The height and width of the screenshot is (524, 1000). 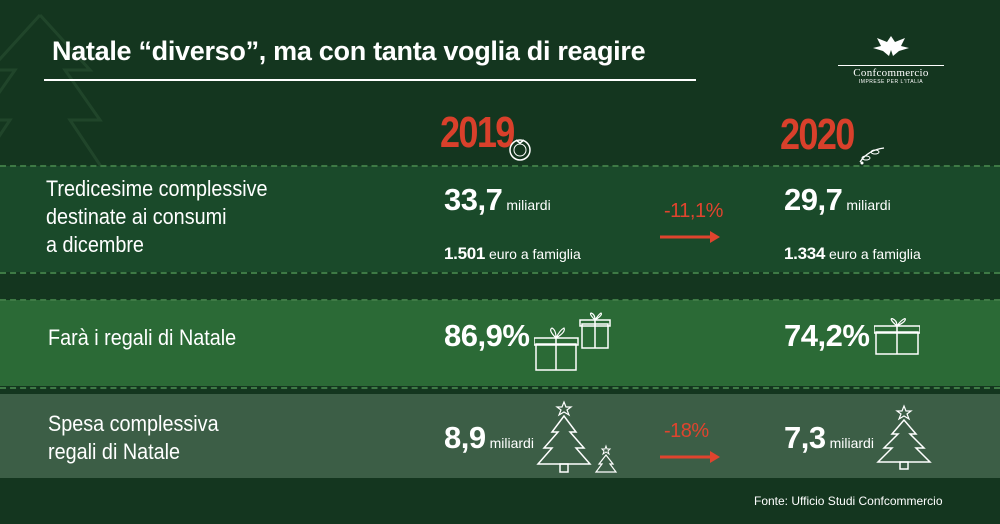 I want to click on logo-name: Confcommercio, so click(x=891, y=72).